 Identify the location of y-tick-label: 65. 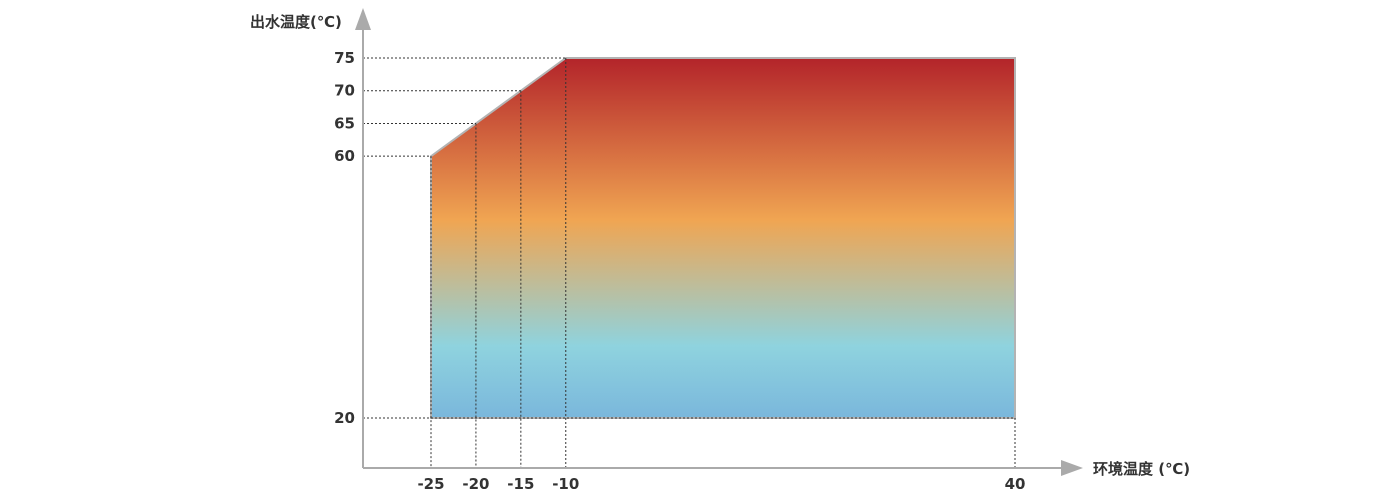
(344, 123).